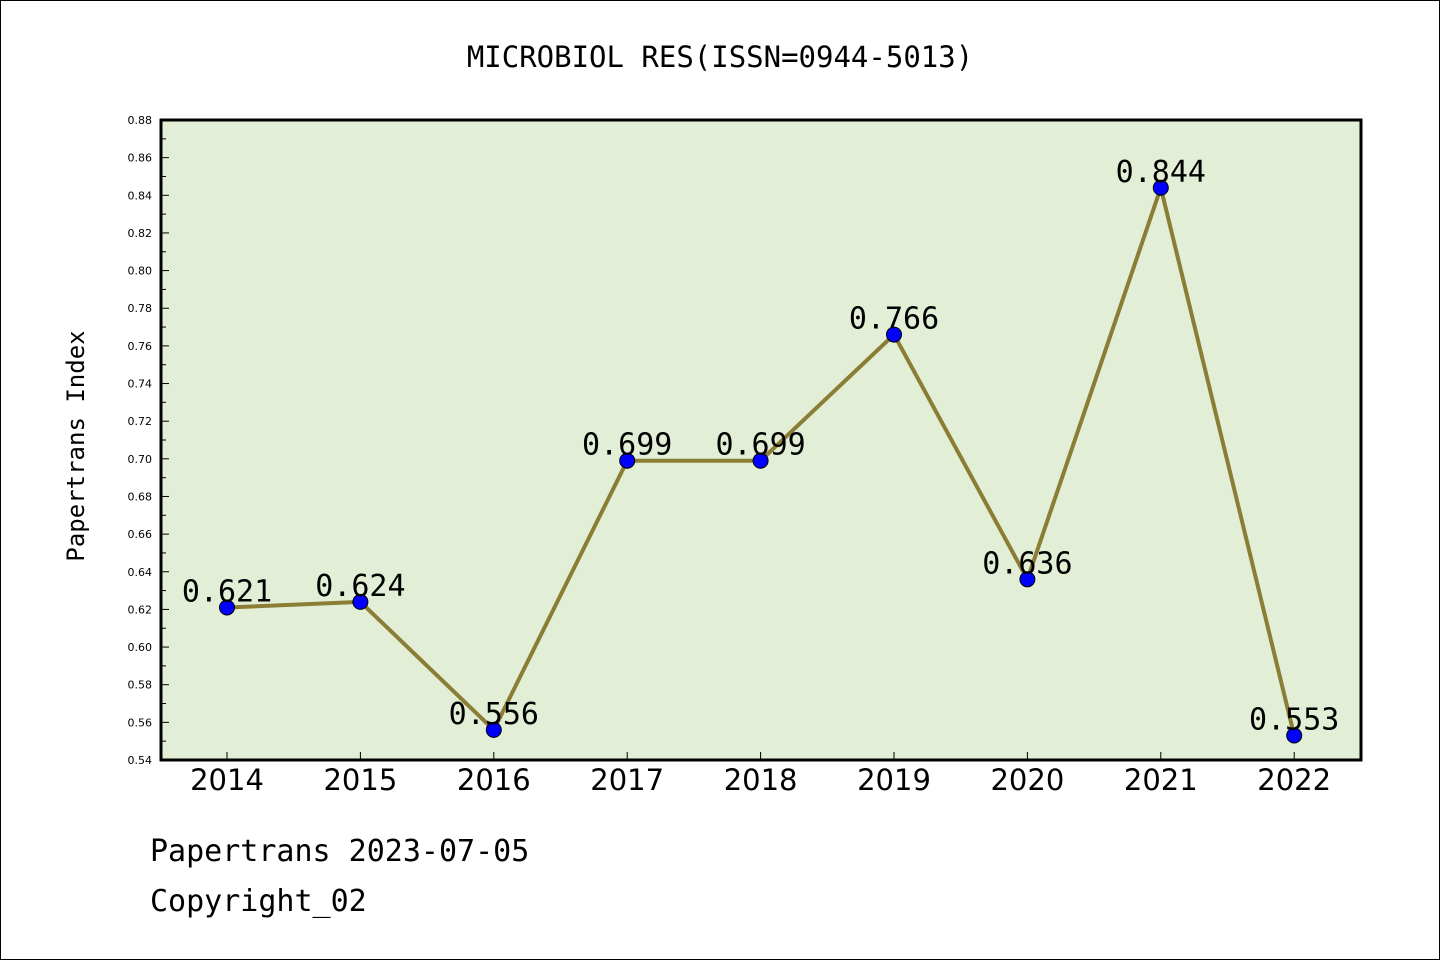 This screenshot has width=1440, height=960. What do you see at coordinates (140, 609) in the screenshot?
I see `y-tick-label: 0.62` at bounding box center [140, 609].